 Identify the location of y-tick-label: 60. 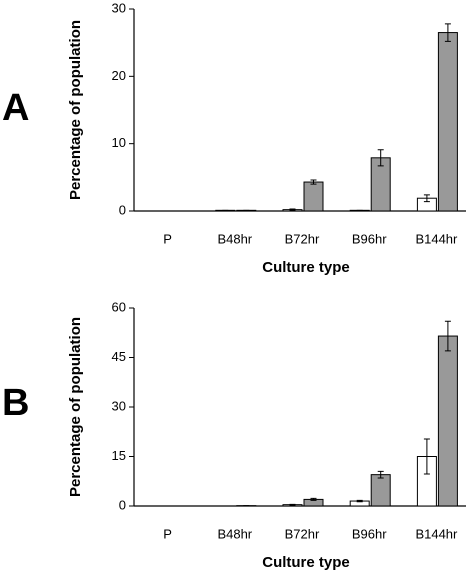
(119, 306).